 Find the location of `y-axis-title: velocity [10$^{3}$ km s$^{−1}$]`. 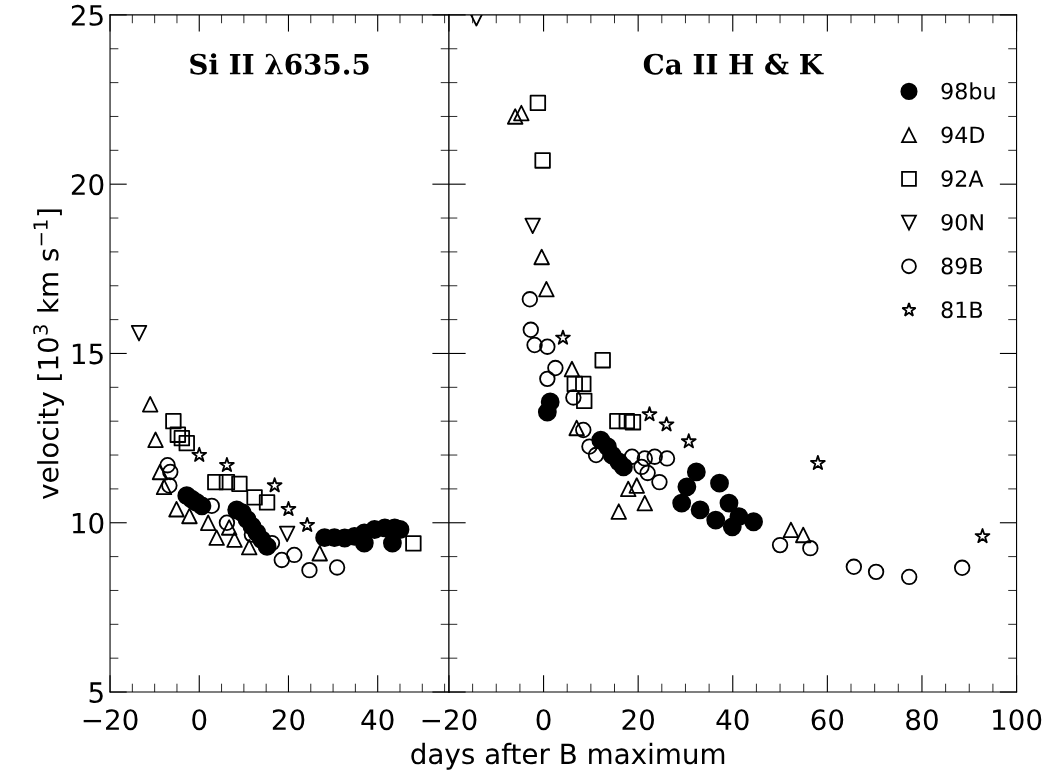

y-axis-title: velocity [10$^{3}$ km s$^{−1}$] is located at coordinates (49, 354).